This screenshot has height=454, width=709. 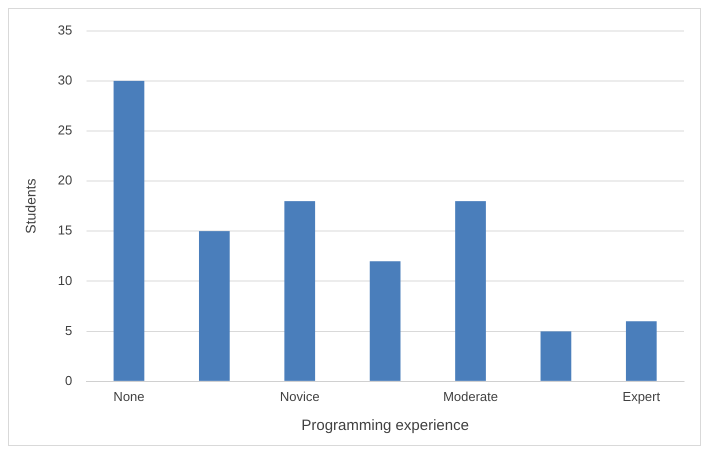 What do you see at coordinates (470, 396) in the screenshot?
I see `x-tick-label: Moderate` at bounding box center [470, 396].